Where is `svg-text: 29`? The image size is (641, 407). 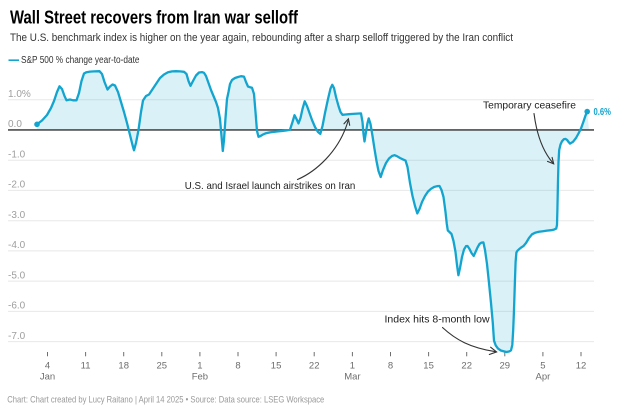 svg-text: 29 is located at coordinates (505, 366).